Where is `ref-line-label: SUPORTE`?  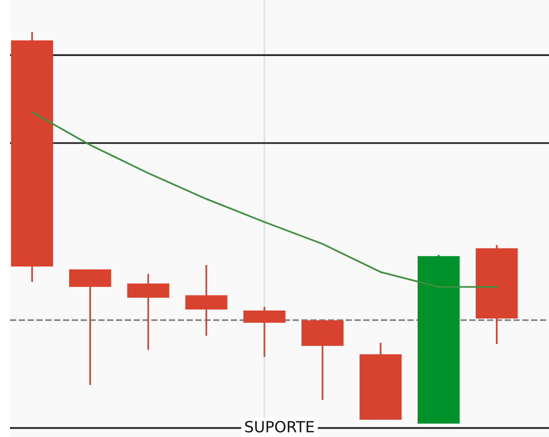 ref-line-label: SUPORTE is located at coordinates (279, 426).